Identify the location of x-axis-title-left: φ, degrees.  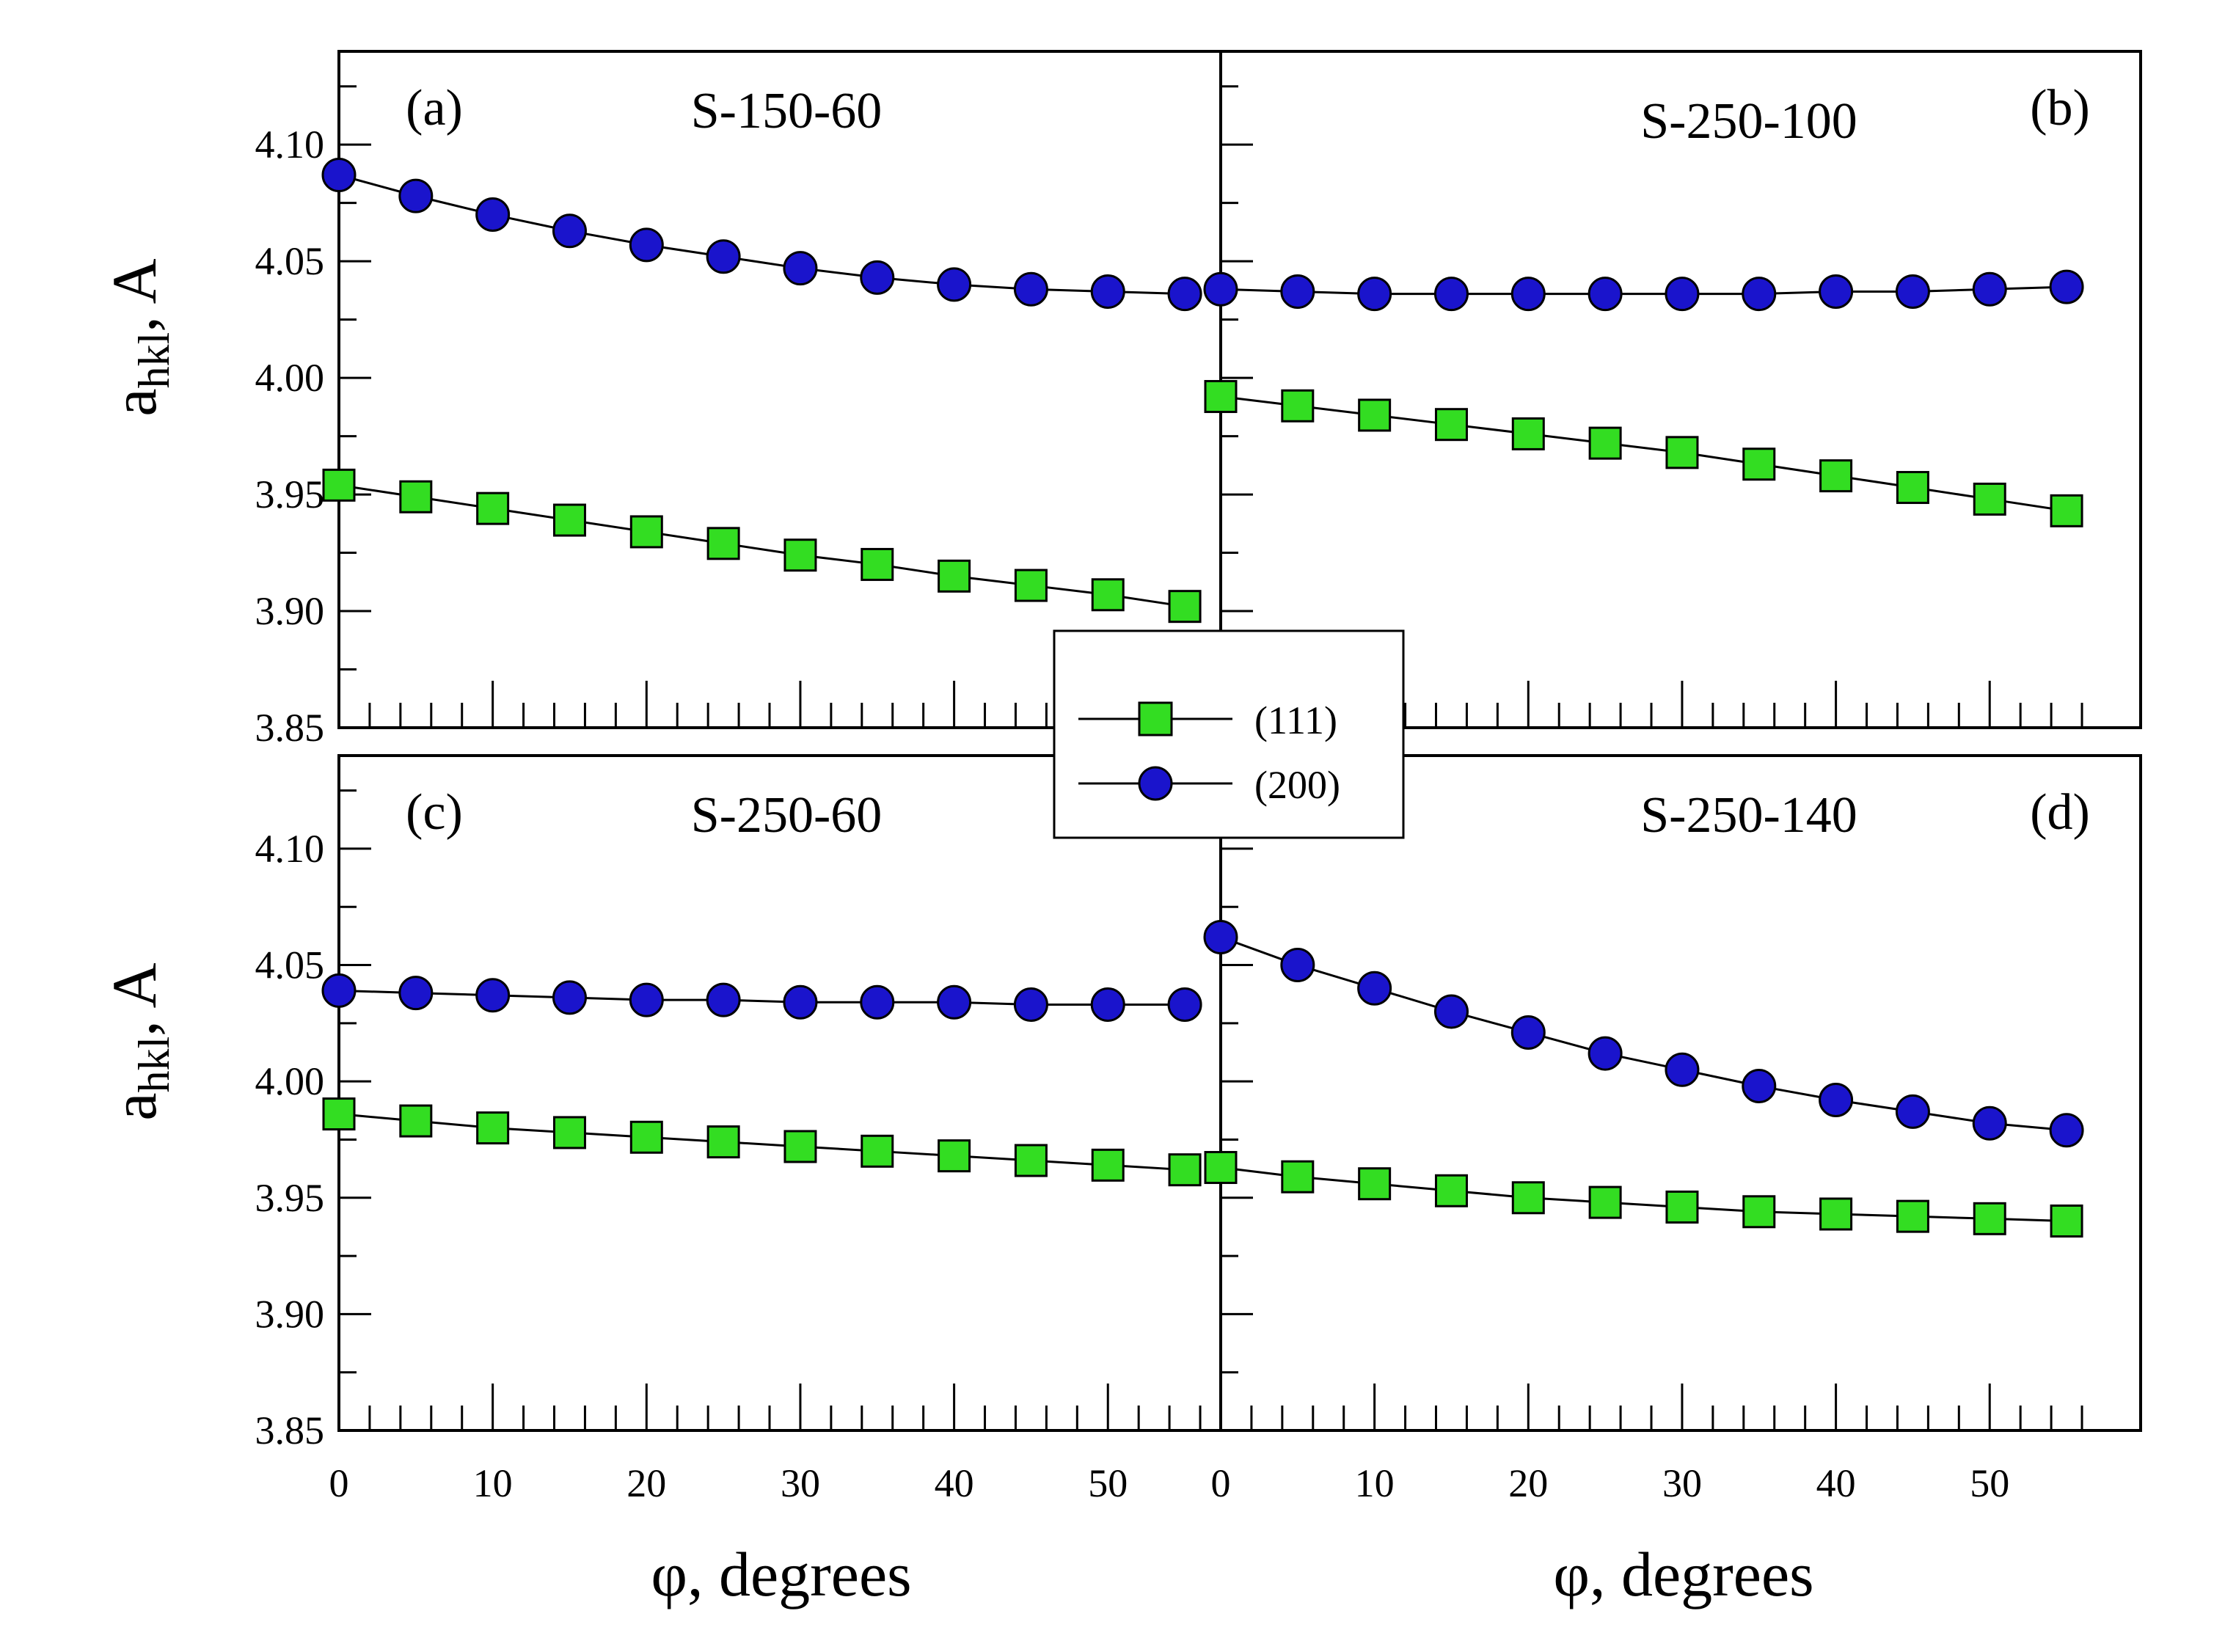
(781, 1574).